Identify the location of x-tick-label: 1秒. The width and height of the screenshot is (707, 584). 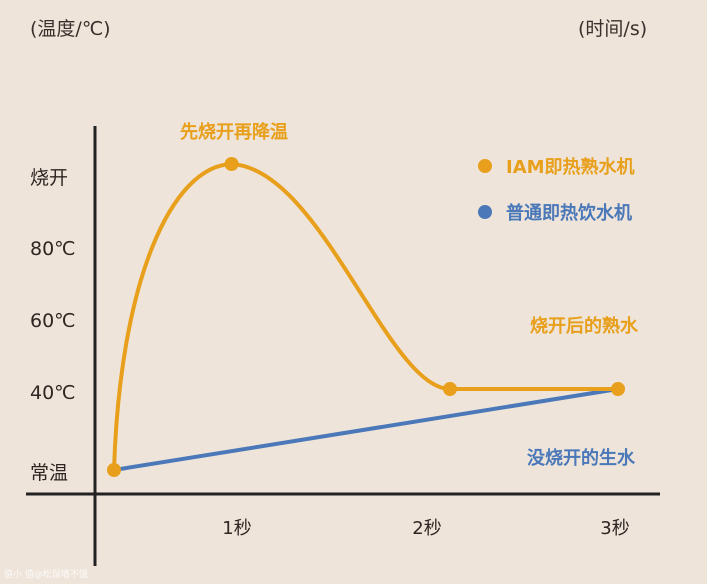
(237, 528).